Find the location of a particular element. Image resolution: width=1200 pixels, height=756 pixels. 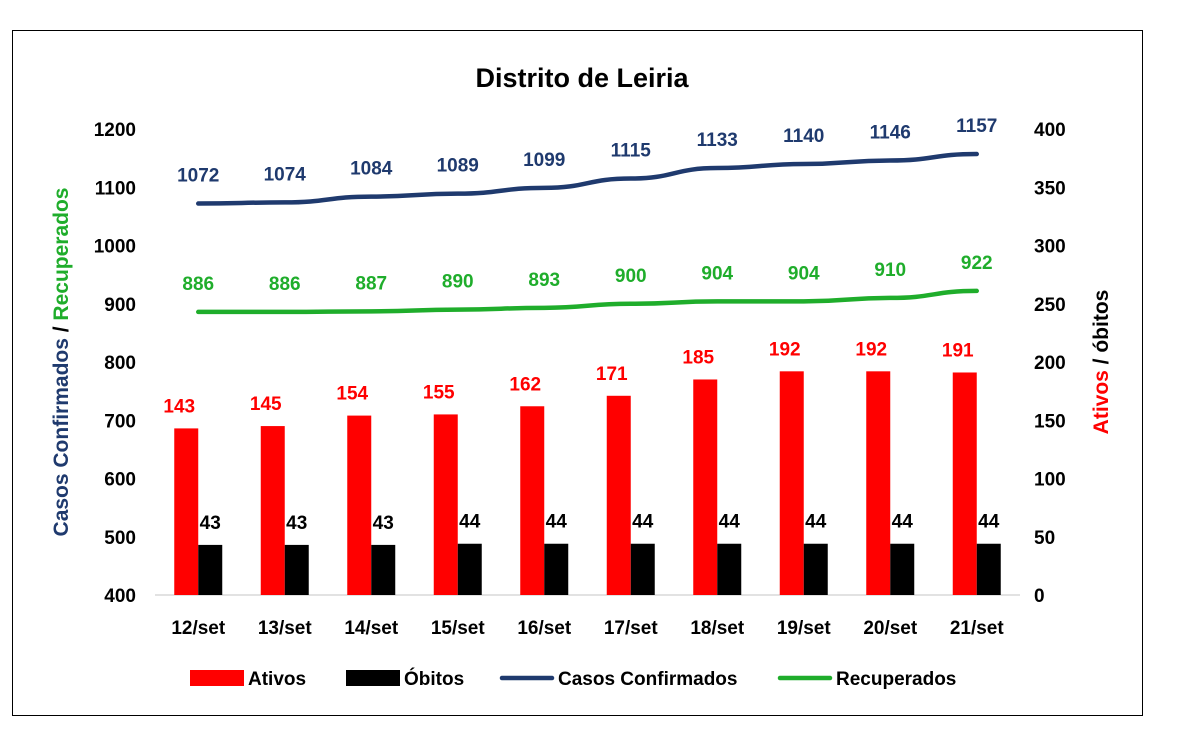

data-label-recuperados: 922 is located at coordinates (977, 263).